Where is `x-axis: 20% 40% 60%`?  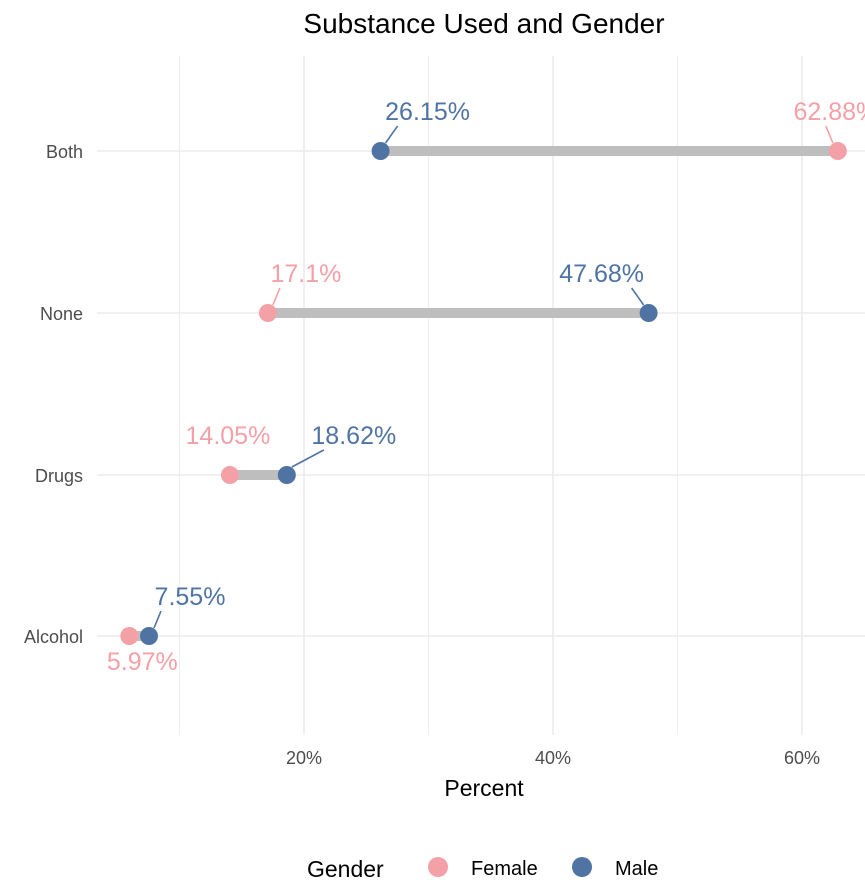 x-axis: 20% 40% 60% is located at coordinates (553, 758).